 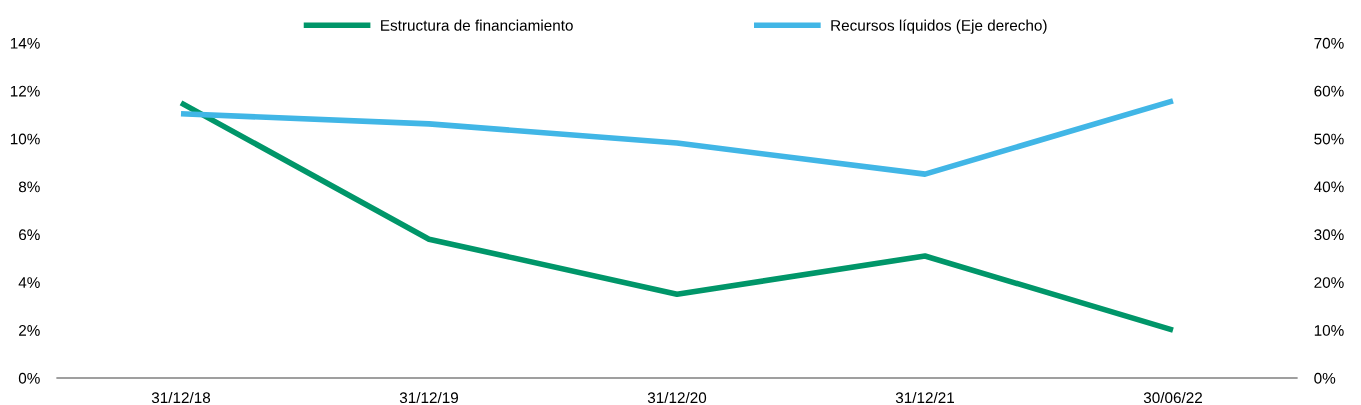 I want to click on x-tick-label: 31/12/19, so click(x=429, y=397).